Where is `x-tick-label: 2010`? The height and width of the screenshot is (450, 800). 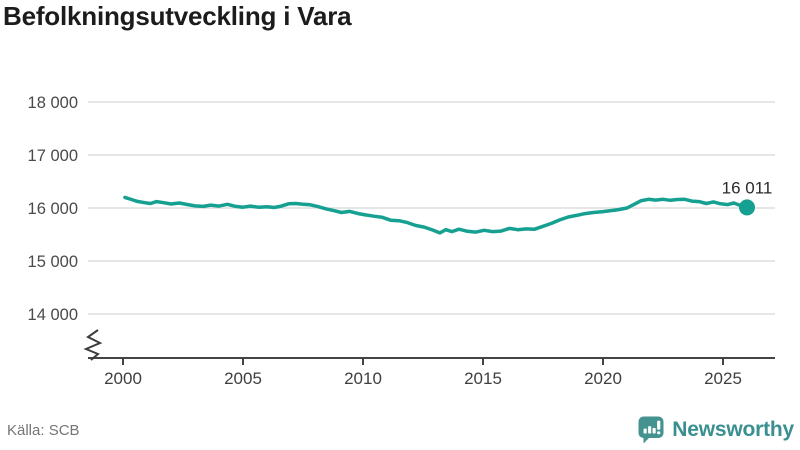
x-tick-label: 2010 is located at coordinates (363, 378).